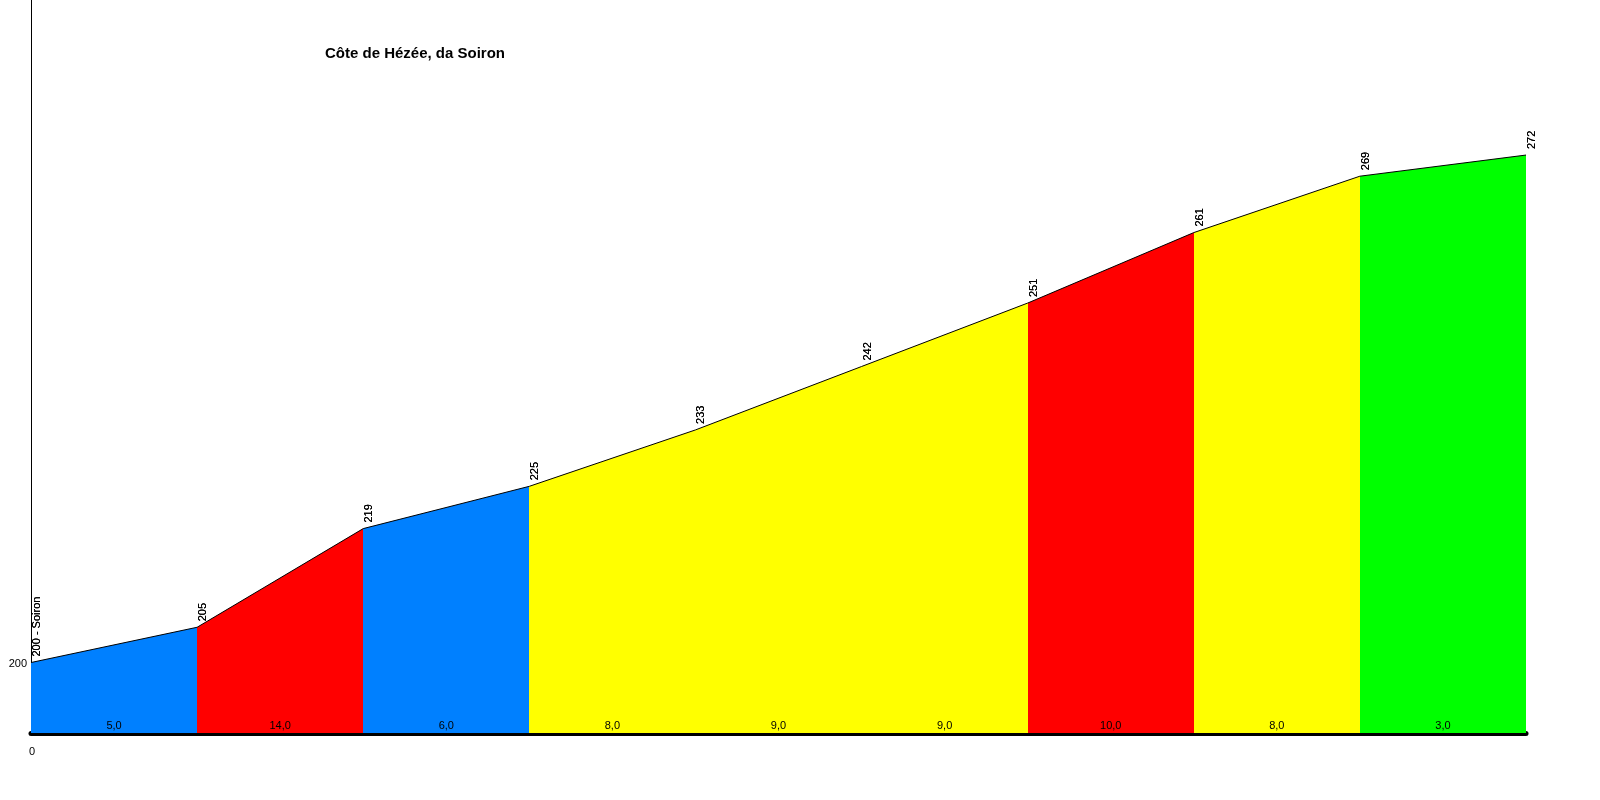 This screenshot has width=1600, height=800. Describe the element at coordinates (32, 750) in the screenshot. I see `text: 0` at that location.